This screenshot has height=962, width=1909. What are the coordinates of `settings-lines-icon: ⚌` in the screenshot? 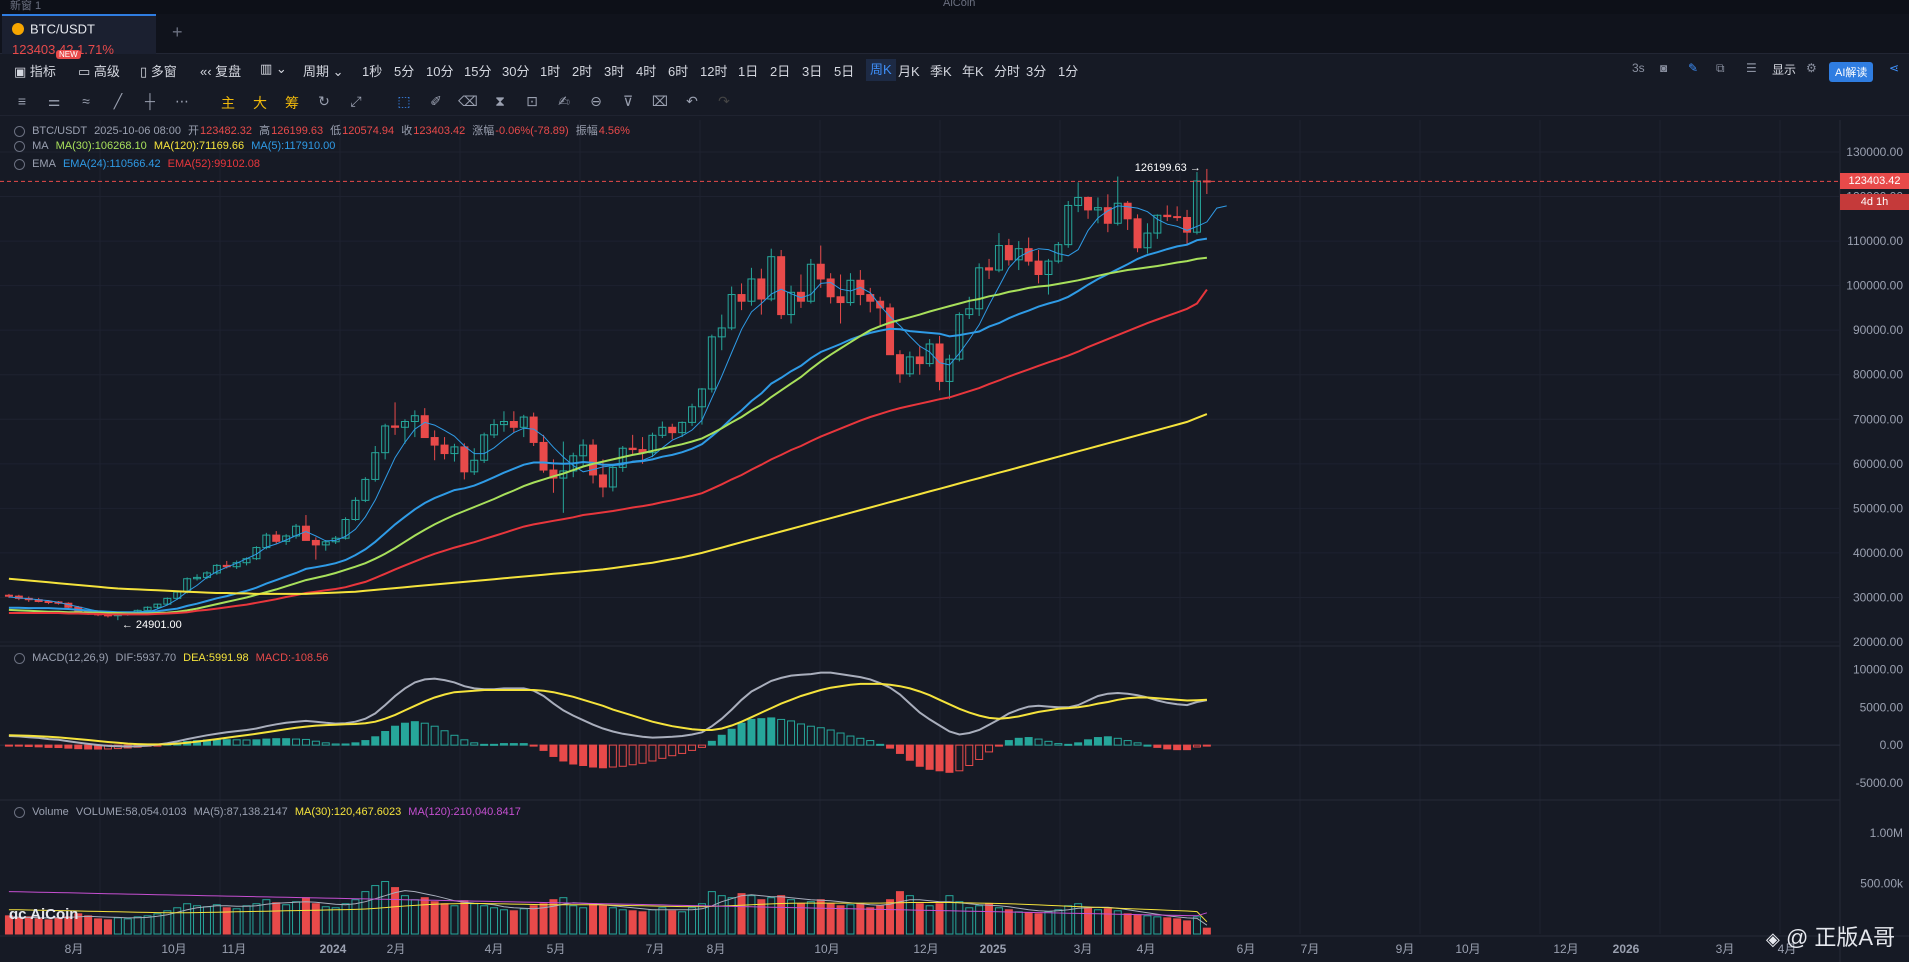 It's located at (54, 101).